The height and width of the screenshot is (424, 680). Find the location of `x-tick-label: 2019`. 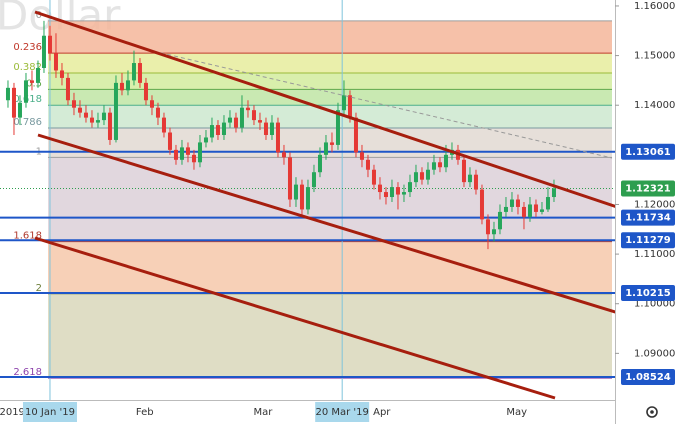

x-tick-label: 2019 is located at coordinates (12, 412).